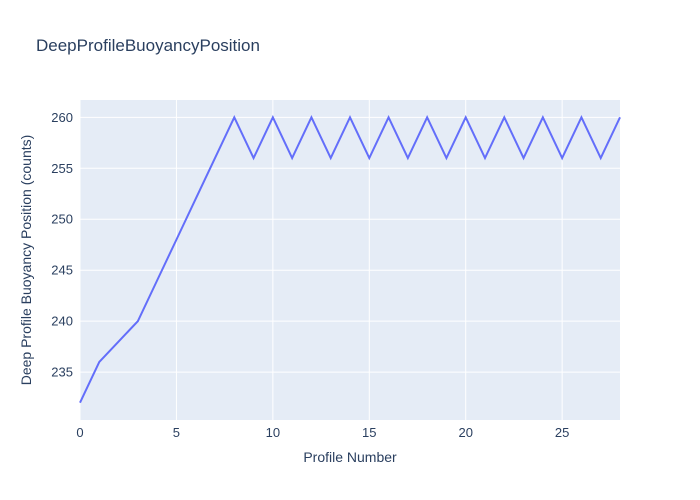 This screenshot has width=700, height=500. I want to click on x-axis-title: Profile Number, so click(350, 457).